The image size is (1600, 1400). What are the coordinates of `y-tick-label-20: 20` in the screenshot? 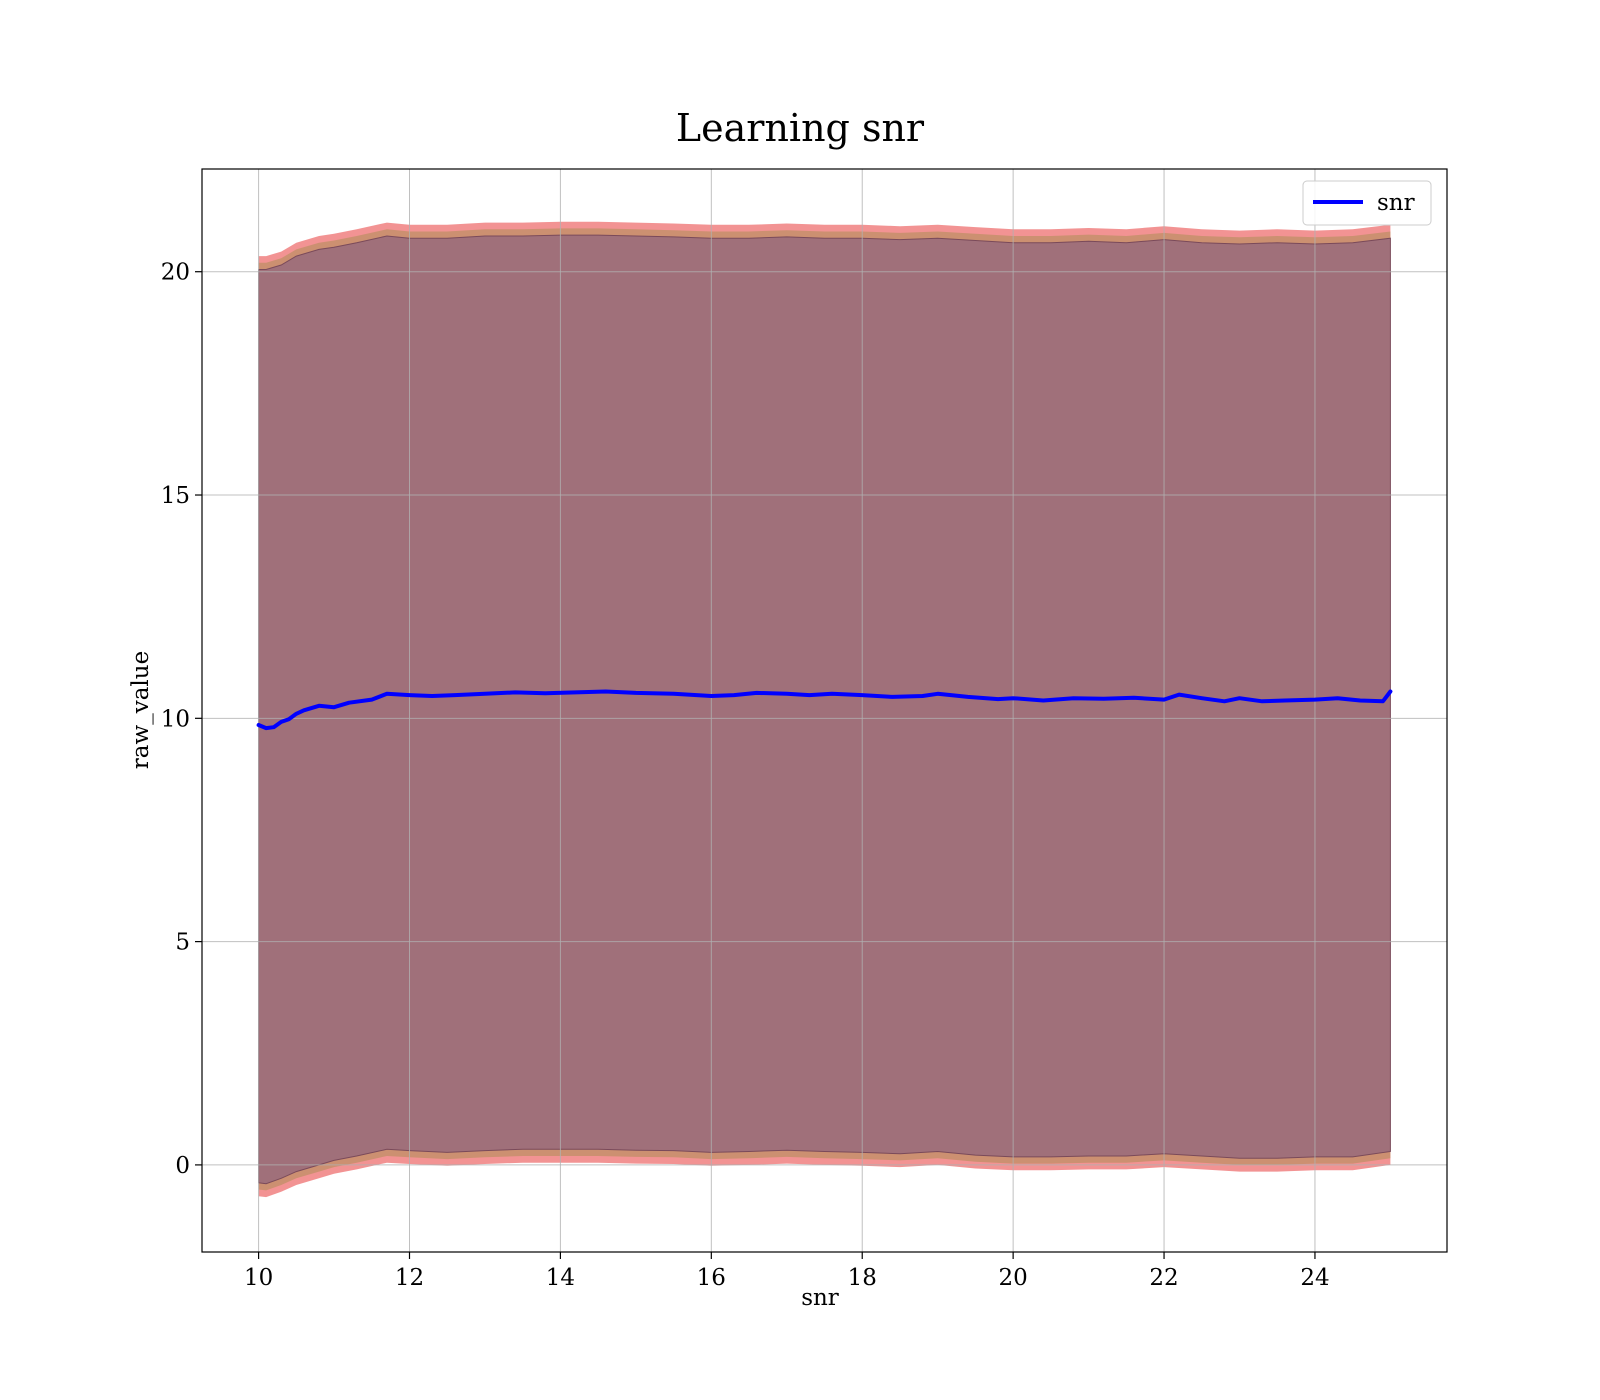 It's located at (175, 273).